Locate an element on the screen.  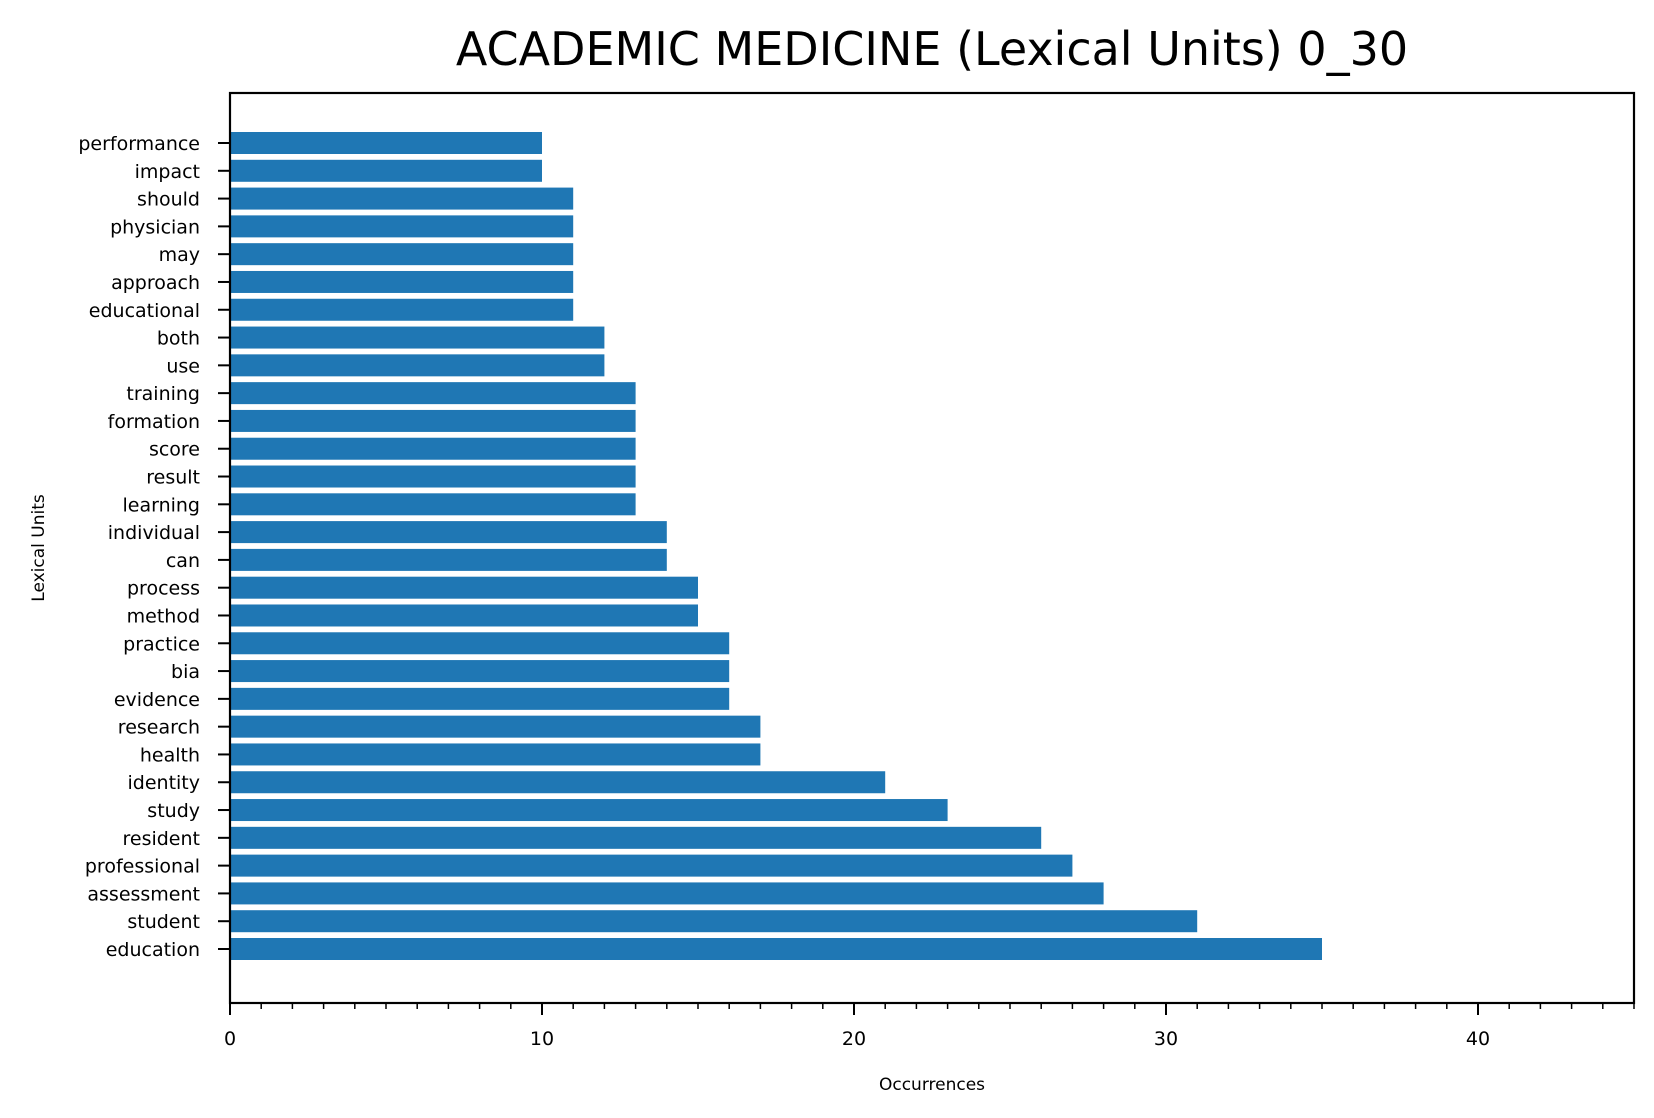
bar-training is located at coordinates (433, 393).